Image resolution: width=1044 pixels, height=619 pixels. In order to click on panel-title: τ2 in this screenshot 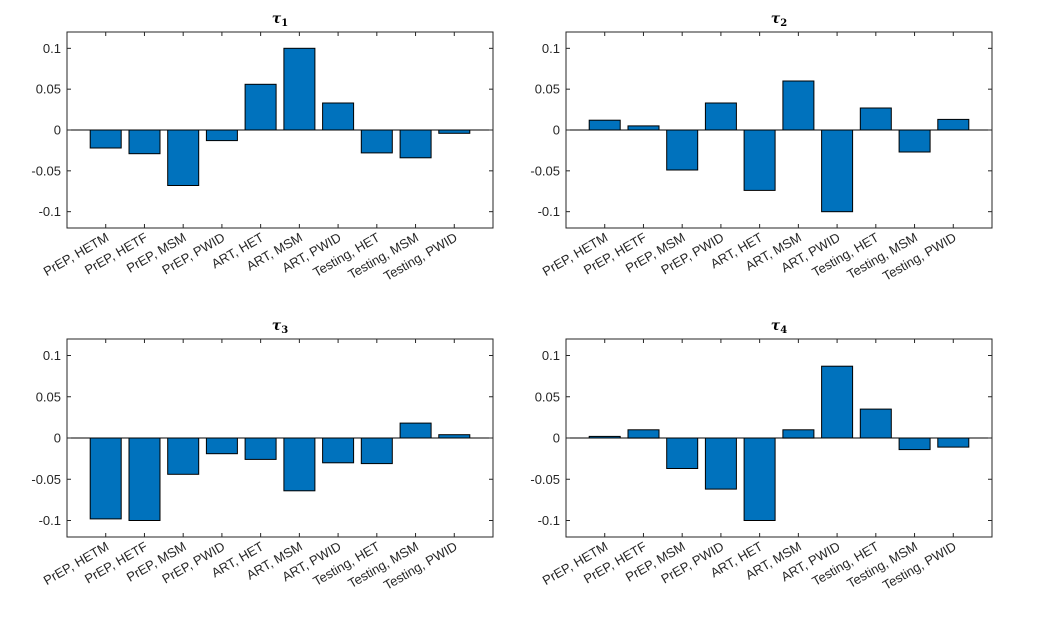, I will do `click(779, 20)`.